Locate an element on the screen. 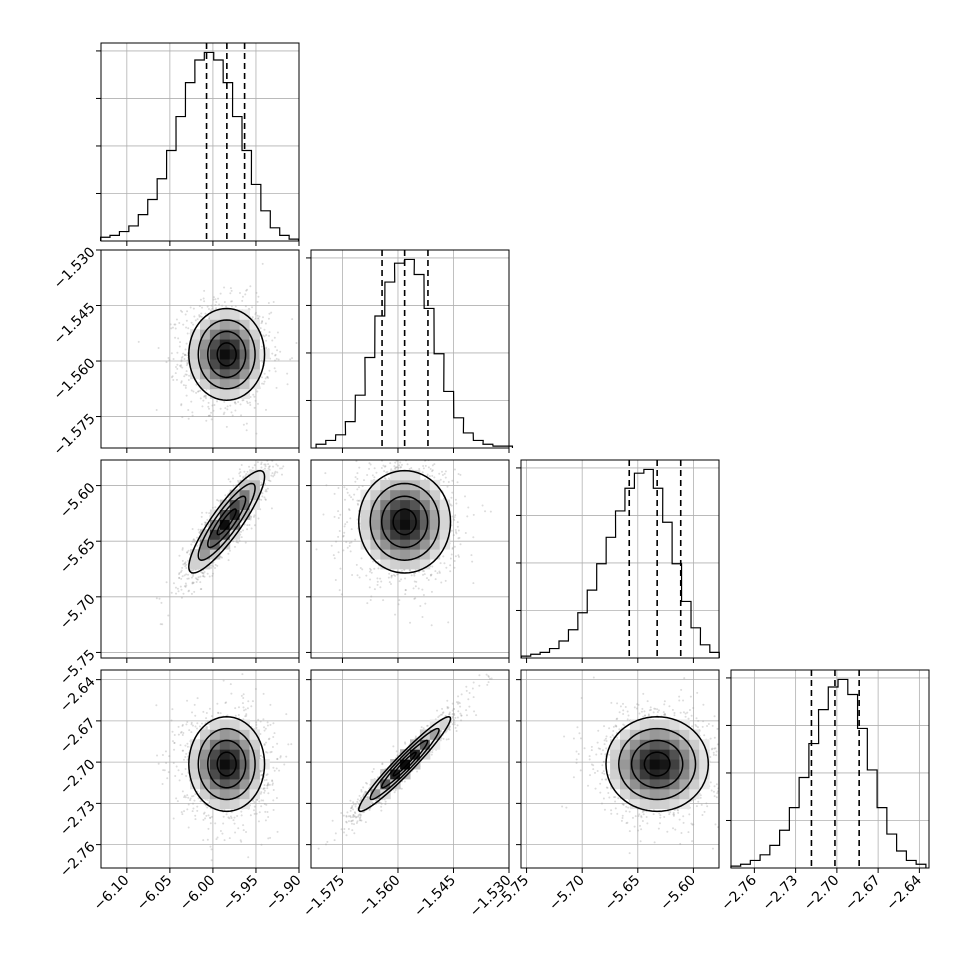 Image resolution: width=970 pixels, height=970 pixels. panel-frame is located at coordinates (620, 559).